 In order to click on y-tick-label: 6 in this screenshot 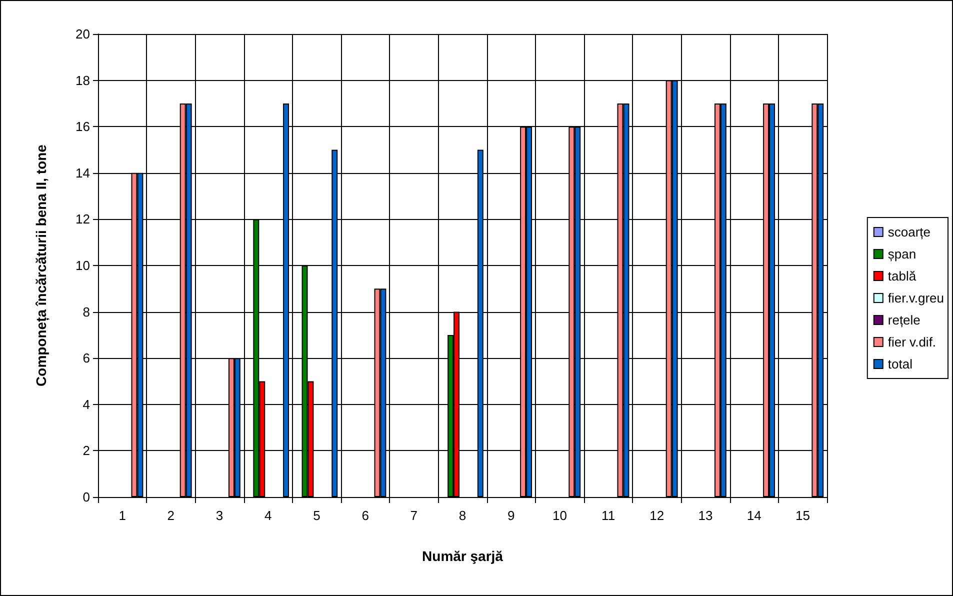, I will do `click(86, 358)`.